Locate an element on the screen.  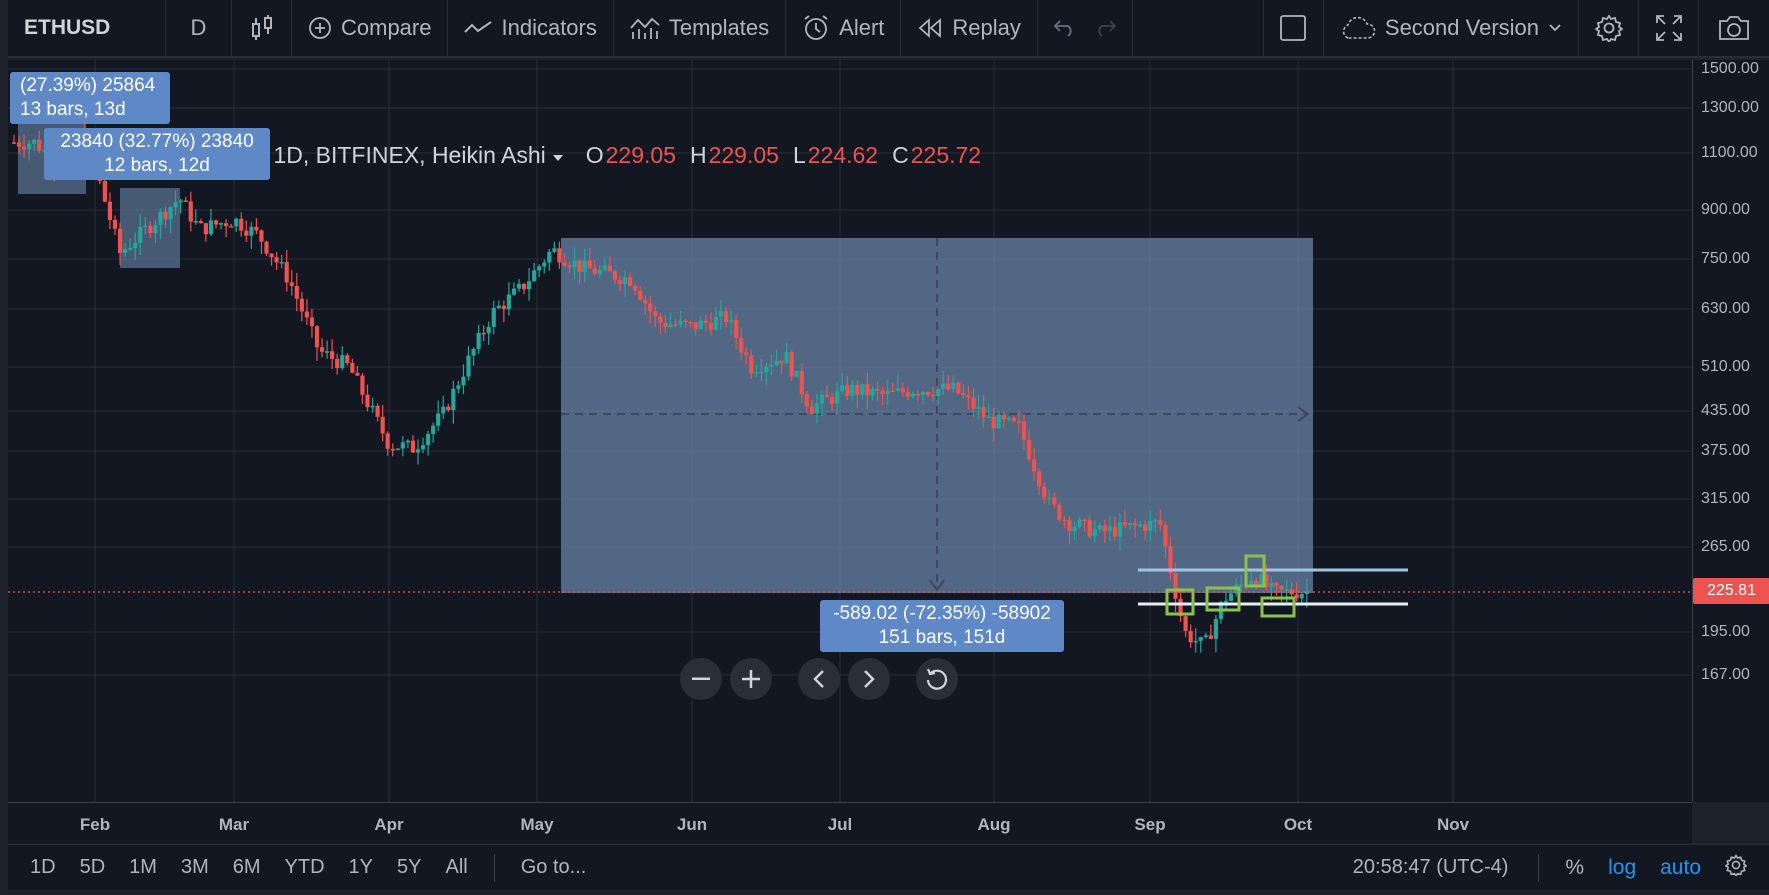
percent-scale-toggle: % is located at coordinates (1575, 867).